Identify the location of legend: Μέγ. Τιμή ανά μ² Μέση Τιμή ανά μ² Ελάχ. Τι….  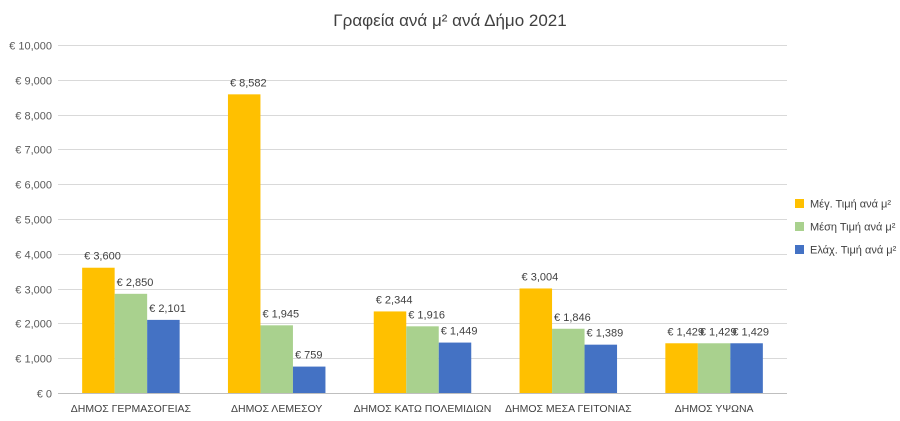
(846, 228).